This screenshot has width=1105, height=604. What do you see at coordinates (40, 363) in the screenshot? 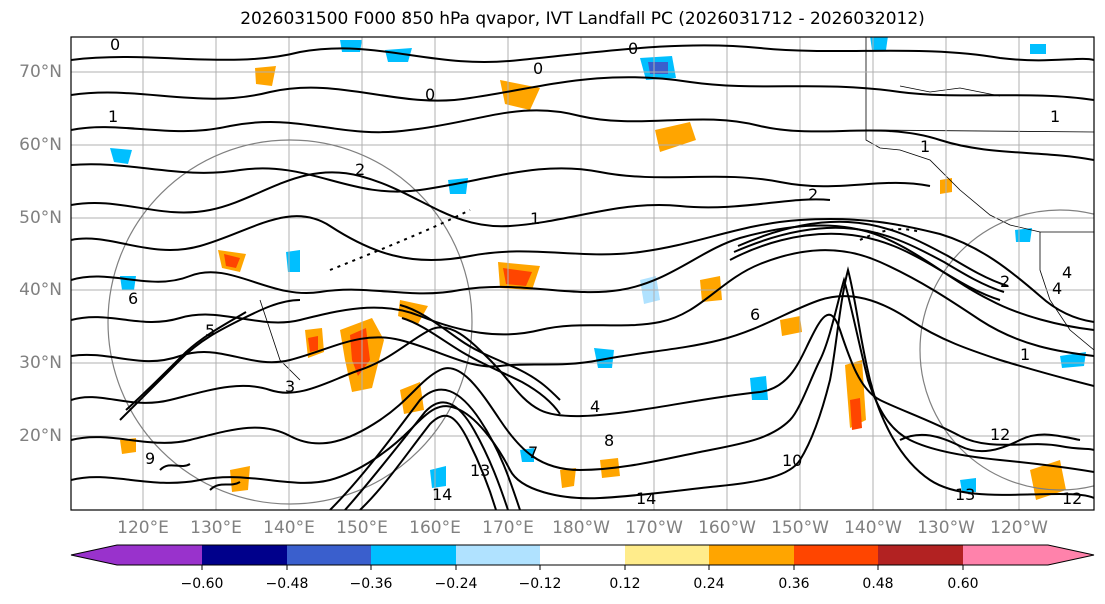
I see `lat-label: 30°N` at bounding box center [40, 363].